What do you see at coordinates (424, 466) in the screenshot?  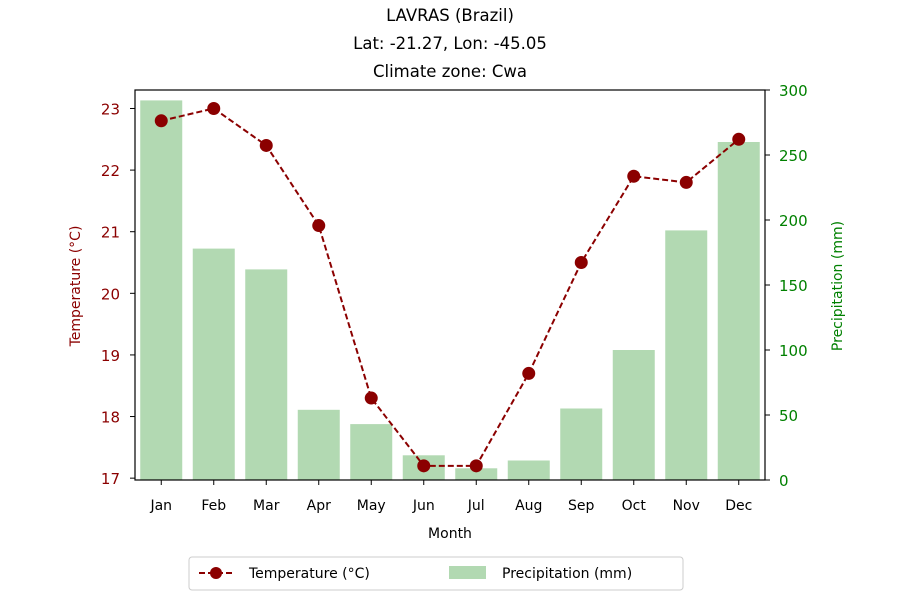 I see `temperature-point-jun` at bounding box center [424, 466].